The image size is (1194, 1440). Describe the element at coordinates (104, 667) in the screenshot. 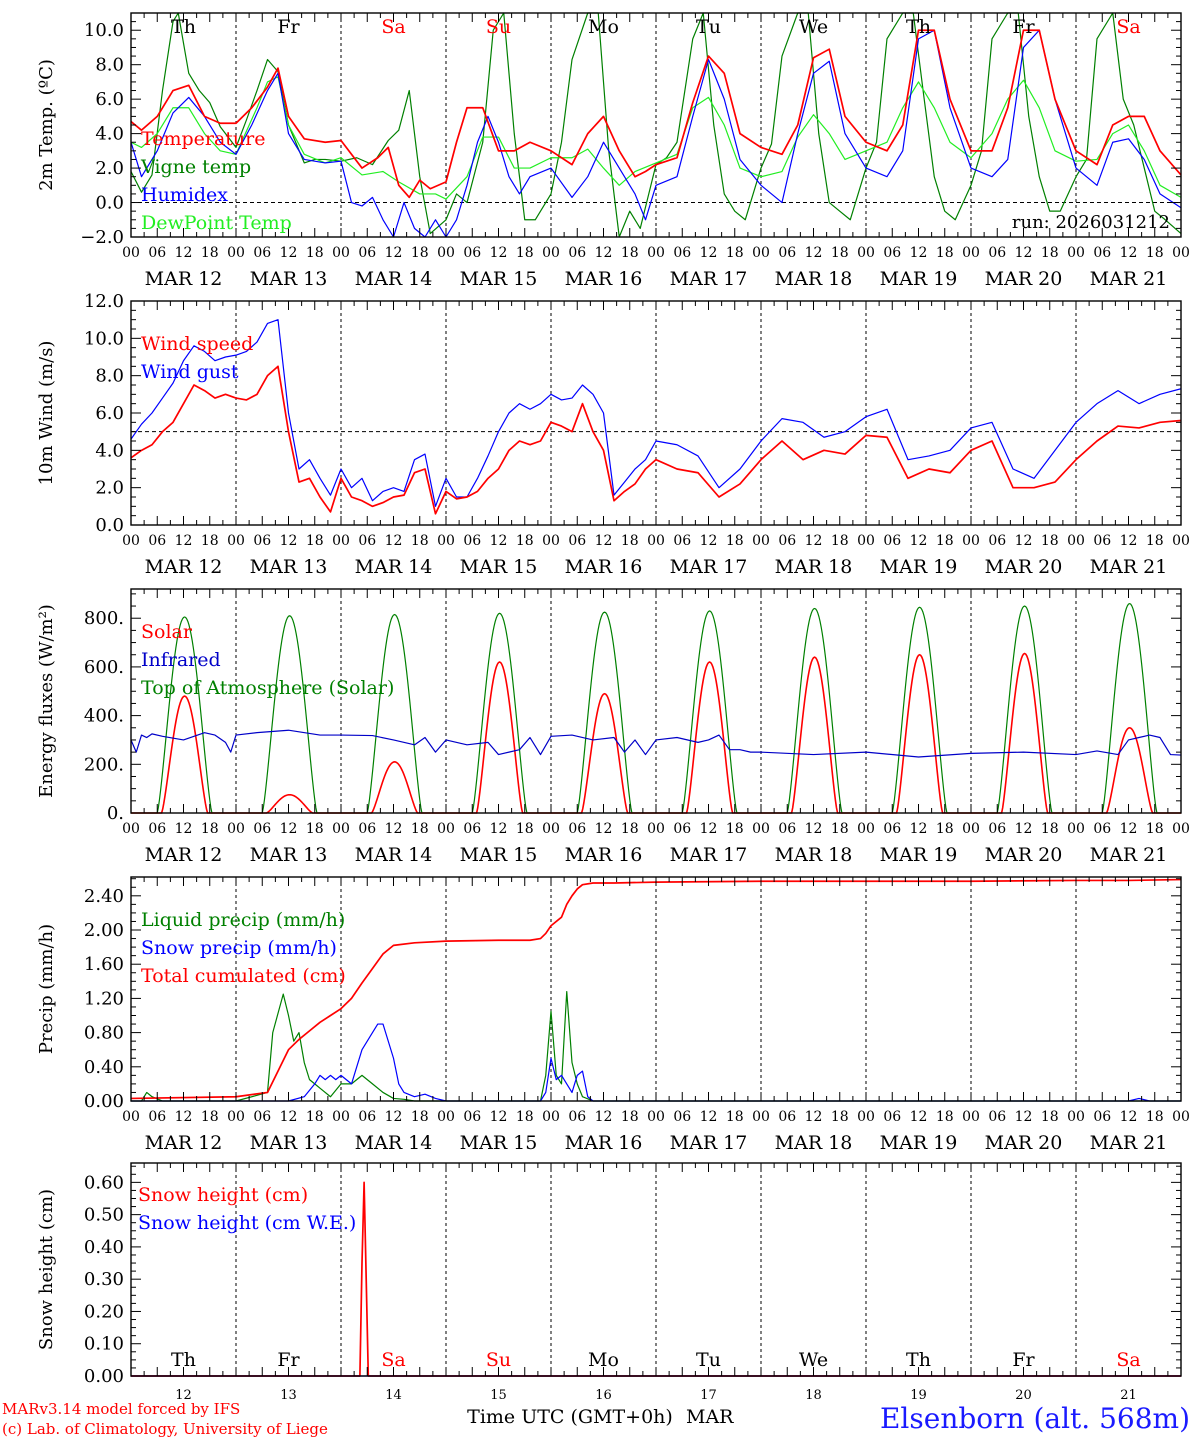

I see `y-tick-label: 600.` at that location.